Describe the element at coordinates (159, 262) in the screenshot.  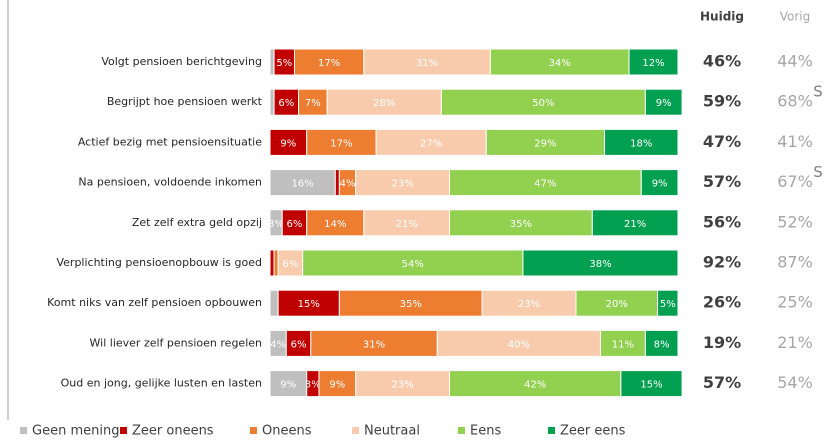
I see `category-label: Verplichting pensioenopbouw is goed` at that location.